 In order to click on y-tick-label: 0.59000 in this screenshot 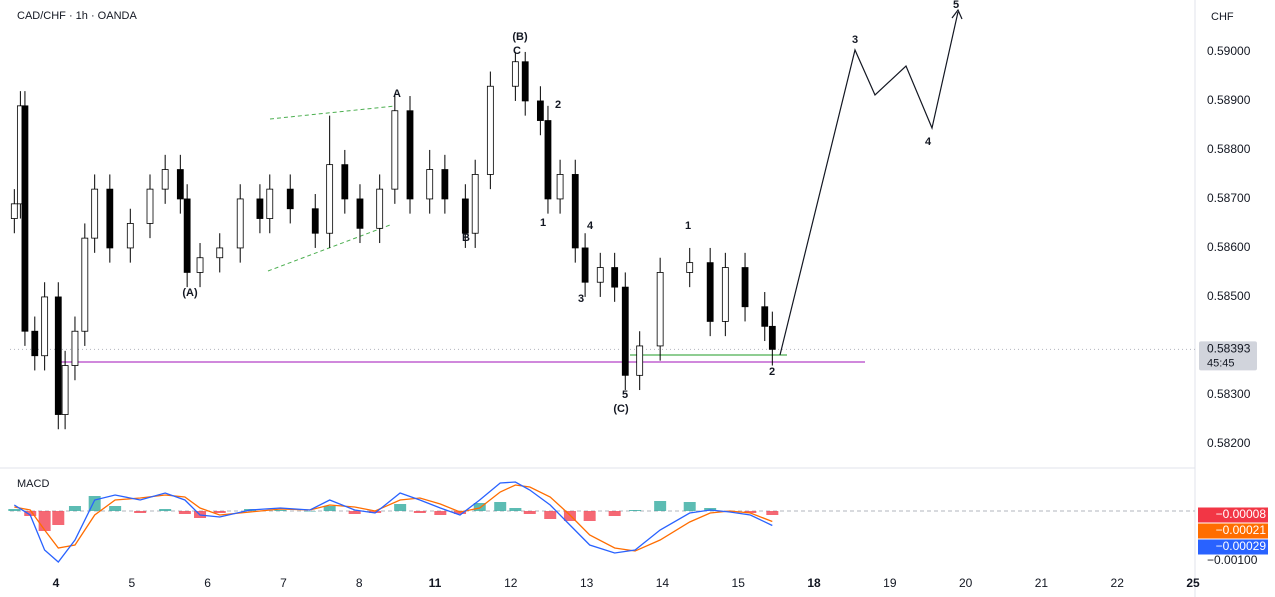, I will do `click(1229, 51)`.